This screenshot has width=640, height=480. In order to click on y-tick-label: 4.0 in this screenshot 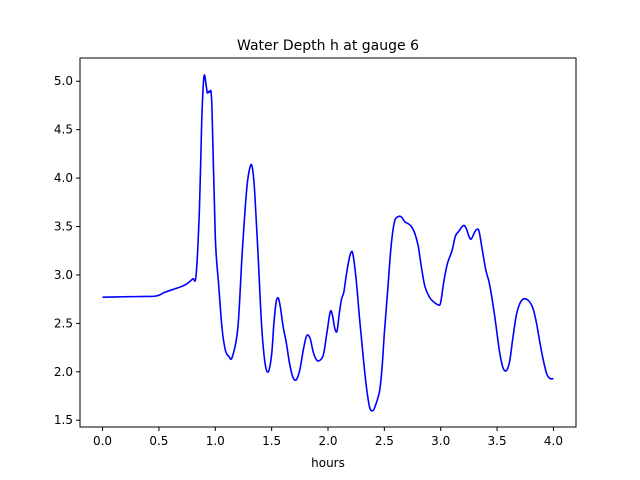, I will do `click(63, 178)`.